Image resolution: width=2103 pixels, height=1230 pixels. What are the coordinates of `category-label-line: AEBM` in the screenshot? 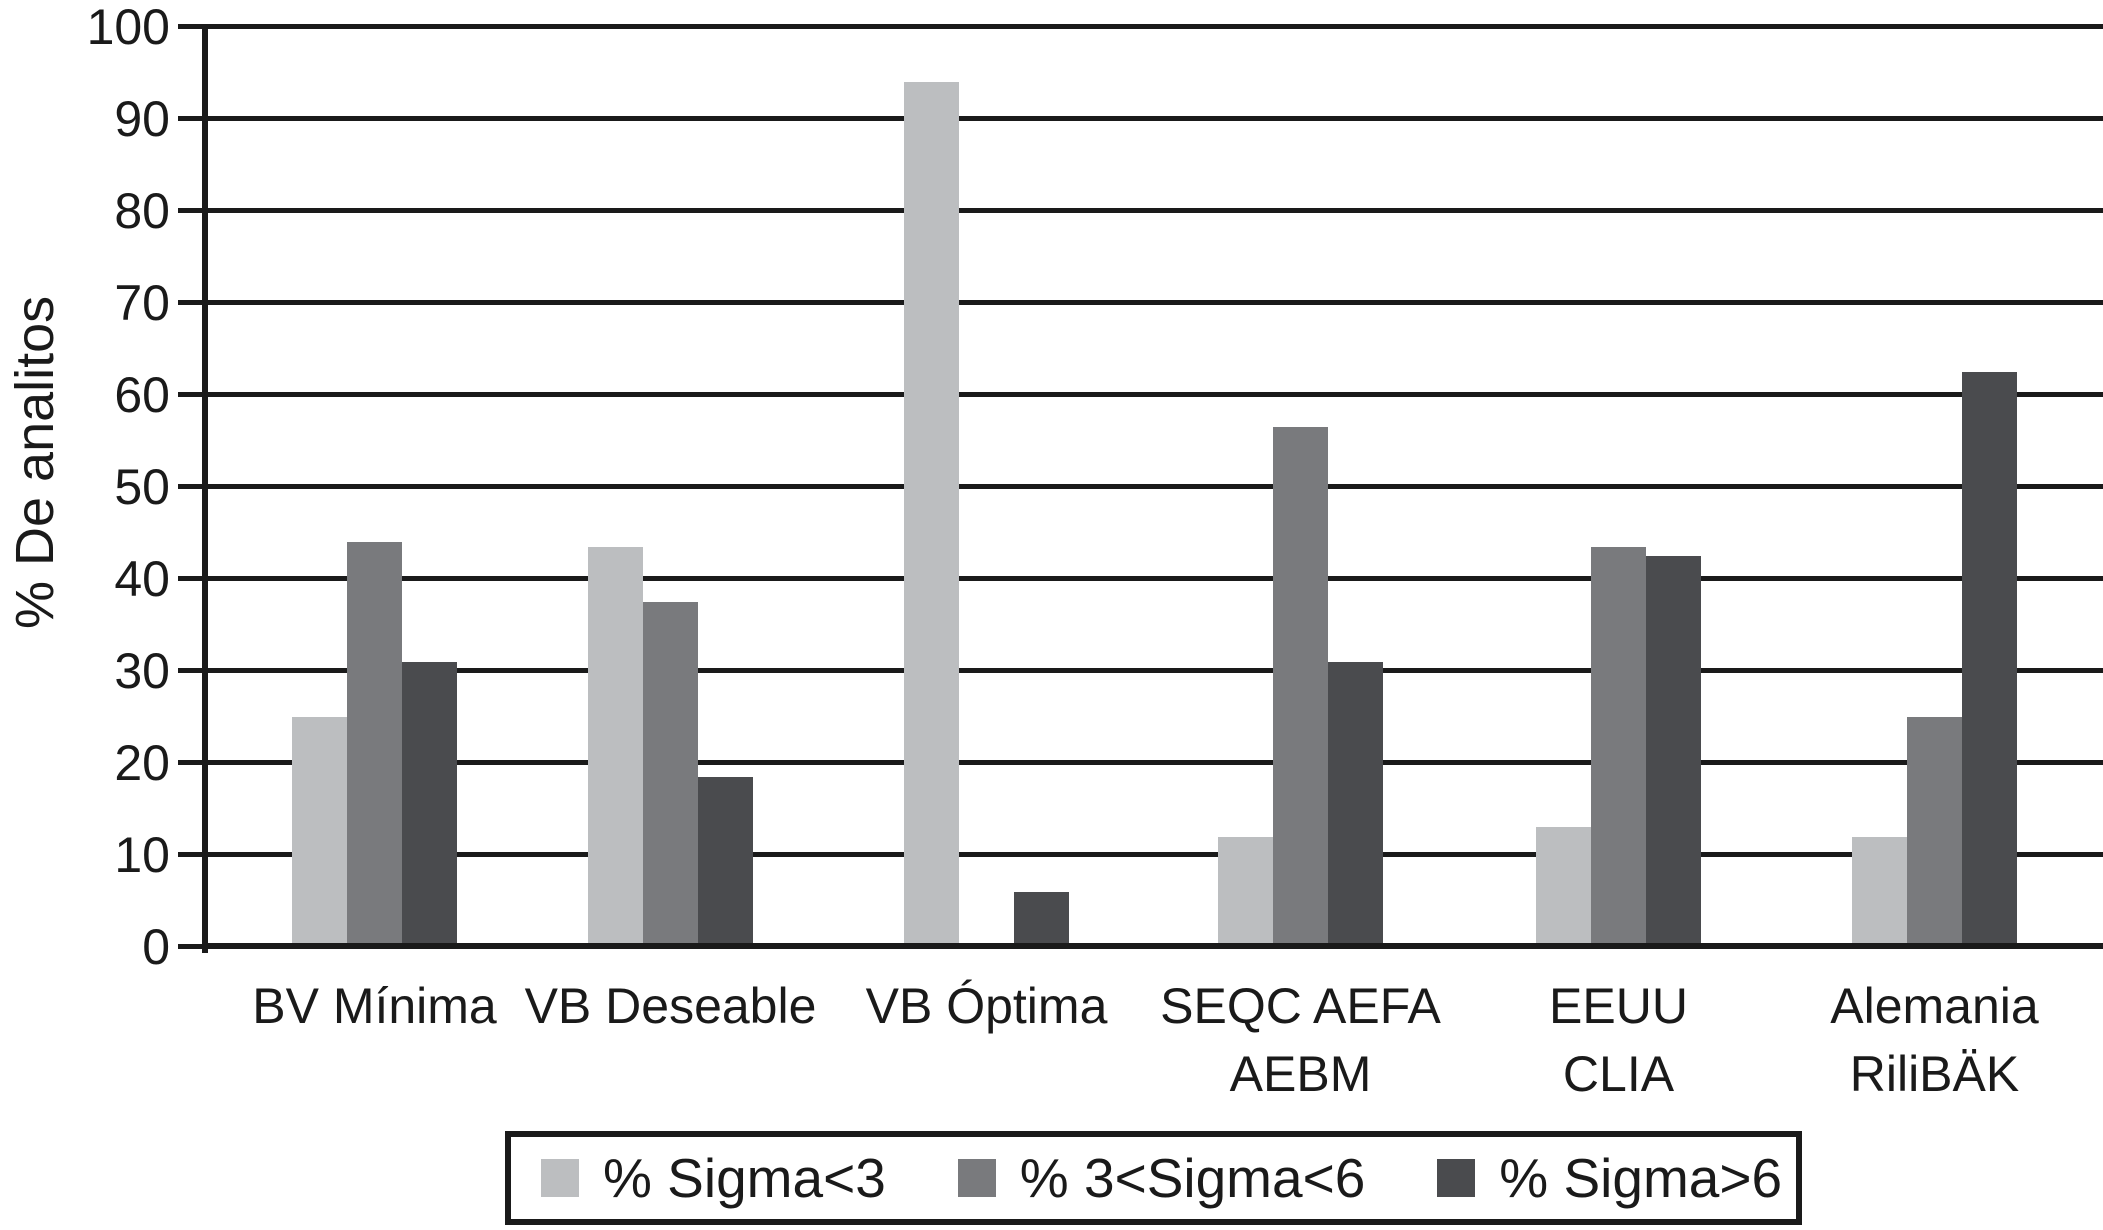 It's located at (1300, 1074).